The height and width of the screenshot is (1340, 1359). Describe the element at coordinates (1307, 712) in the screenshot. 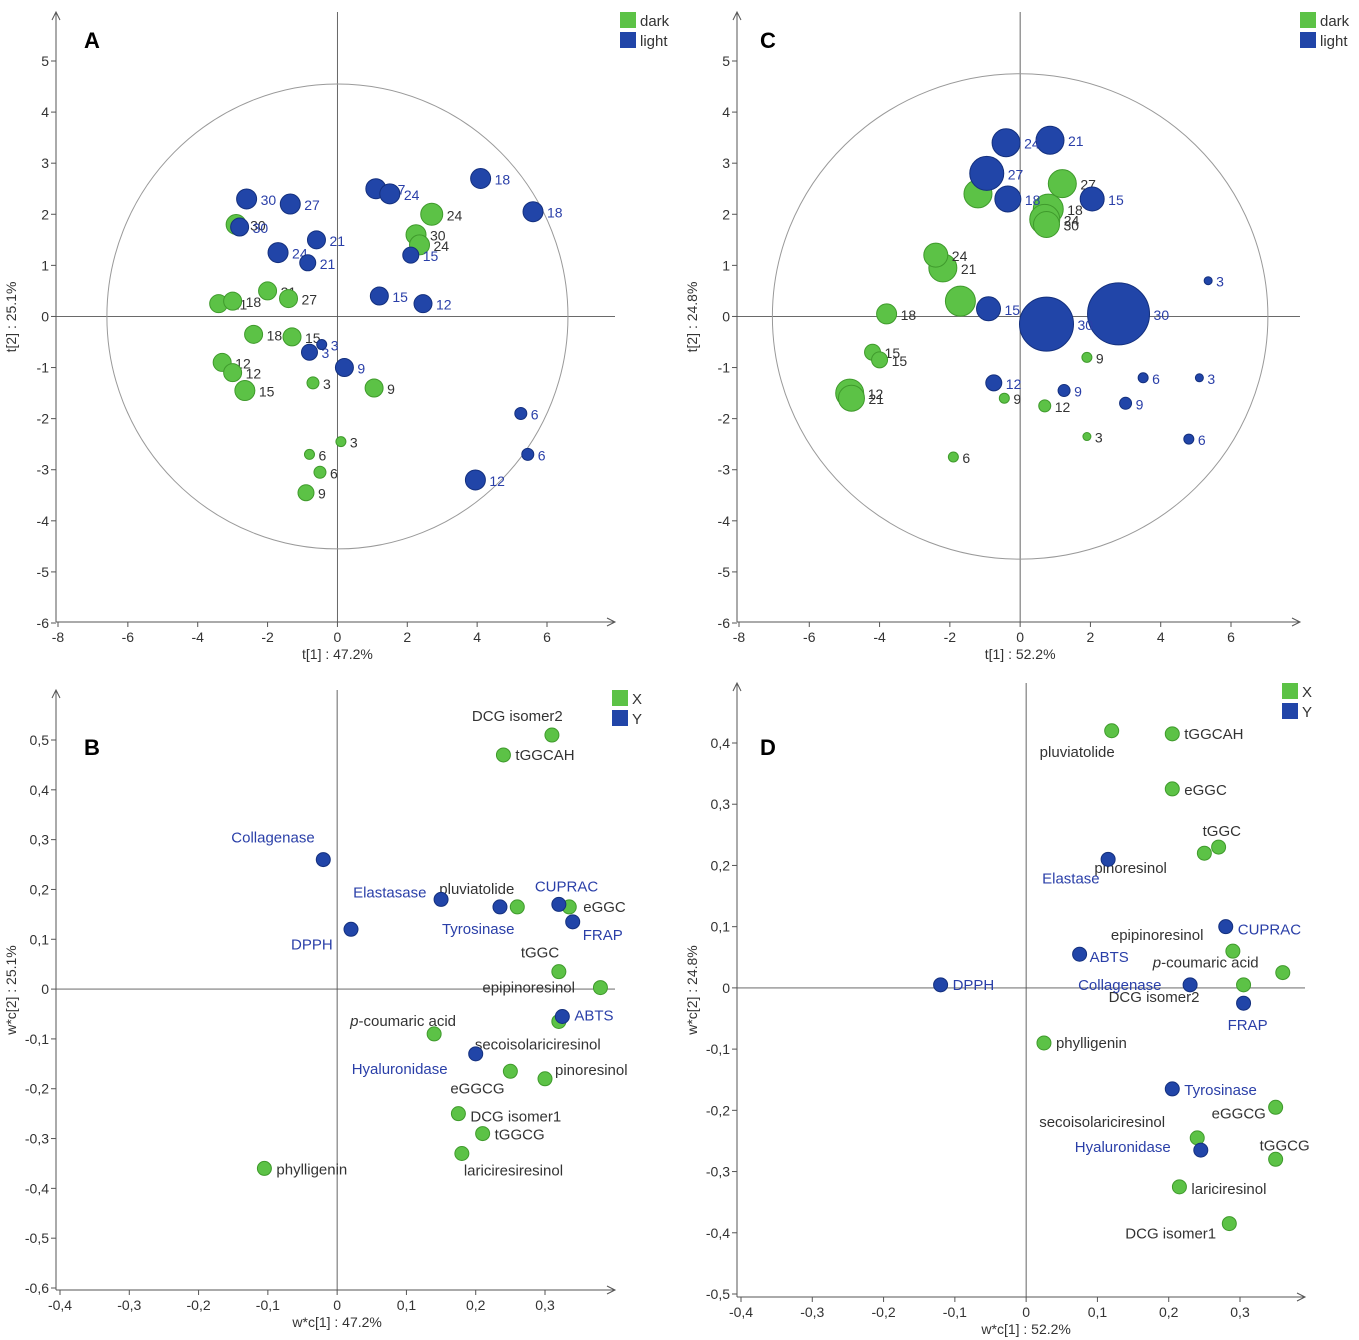

I see `legend-label-y: Y` at that location.